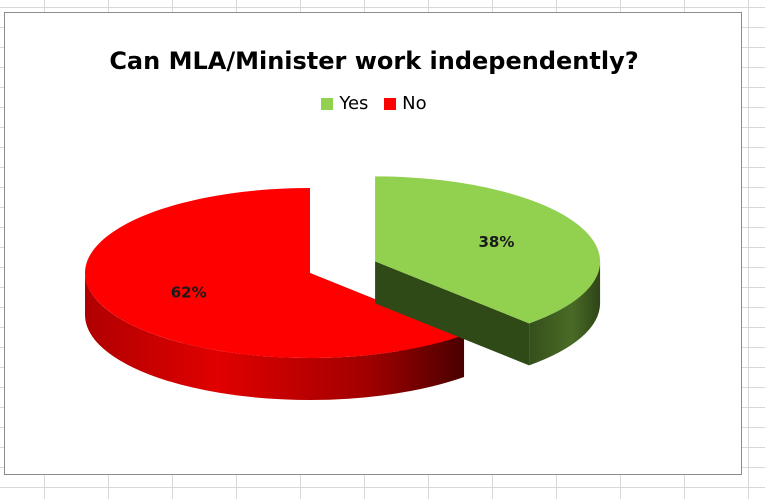 The width and height of the screenshot is (765, 499). I want to click on legend-entry-yes: Yes, so click(344, 103).